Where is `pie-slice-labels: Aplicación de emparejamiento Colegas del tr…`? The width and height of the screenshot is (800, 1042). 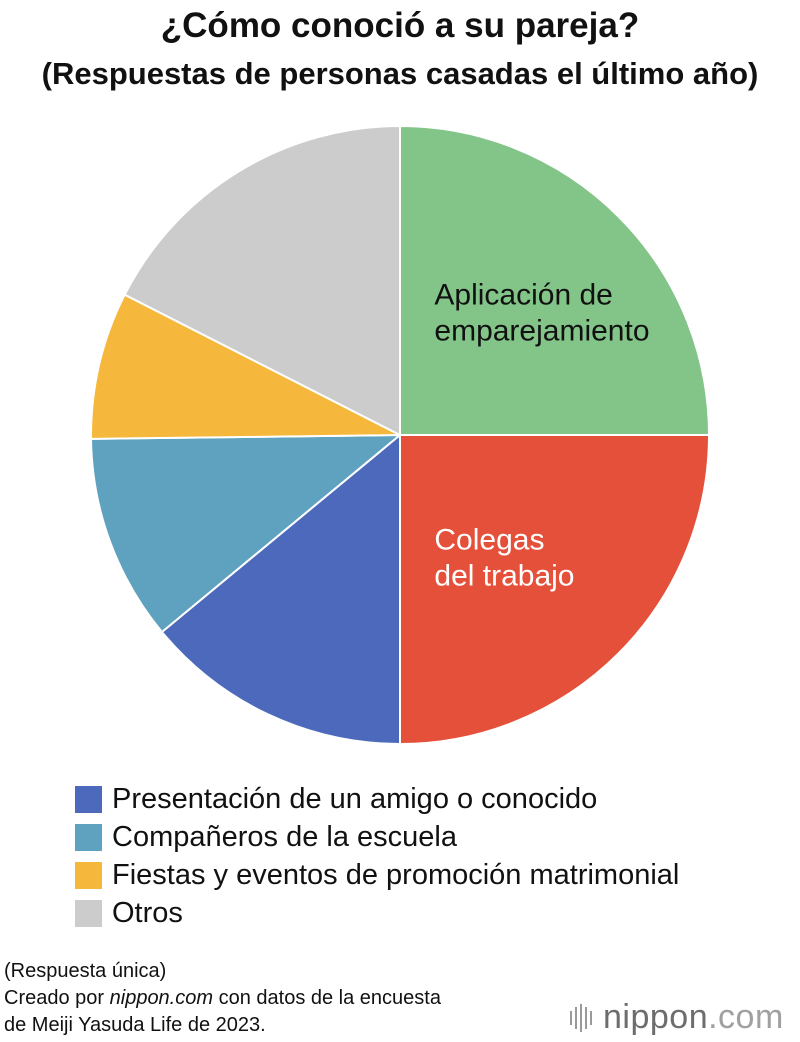 pie-slice-labels: Aplicación de emparejamiento Colegas del tr… is located at coordinates (541, 436).